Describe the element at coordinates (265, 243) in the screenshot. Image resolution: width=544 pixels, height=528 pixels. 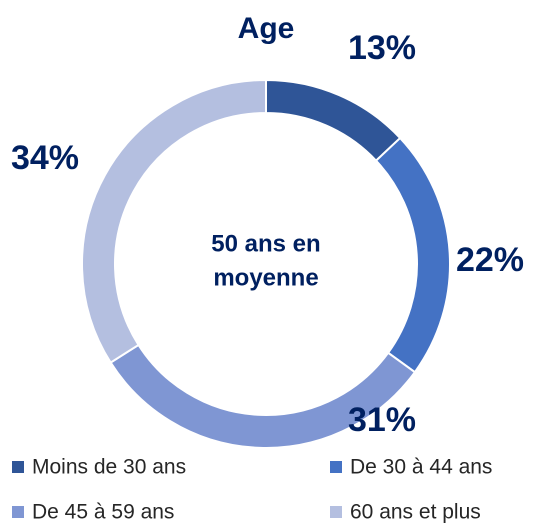
I see `center-annotation: 50 ans en` at that location.